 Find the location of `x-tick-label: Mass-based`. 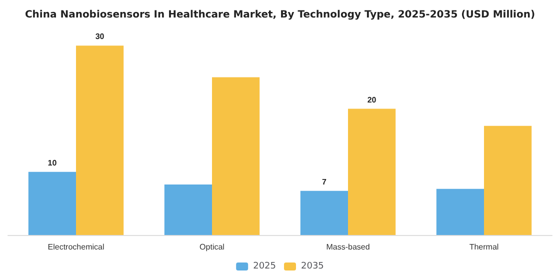

x-tick-label: Mass-based is located at coordinates (348, 247).